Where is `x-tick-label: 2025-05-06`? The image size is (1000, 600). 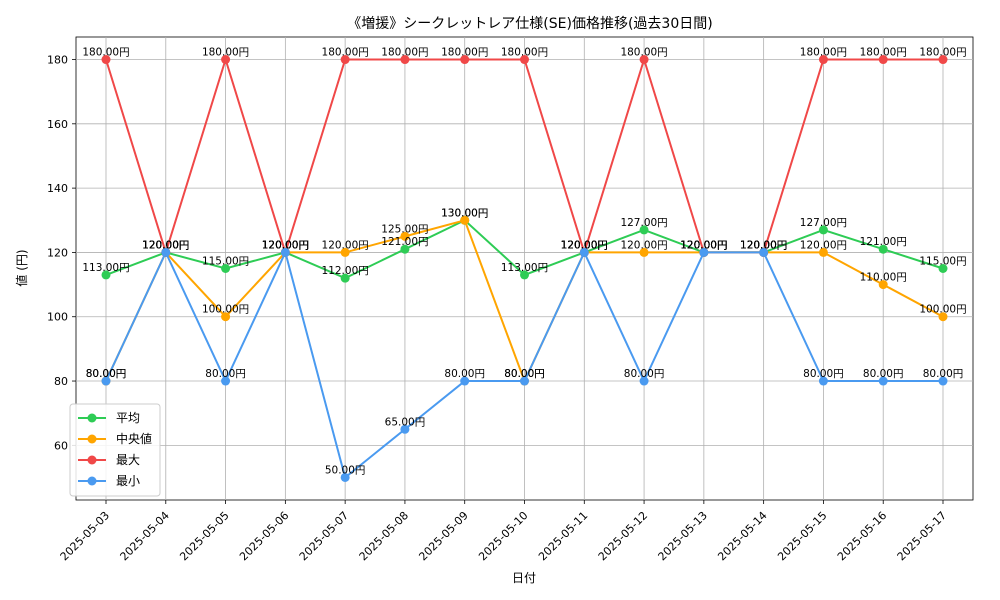 x-tick-label: 2025-05-06 is located at coordinates (264, 536).